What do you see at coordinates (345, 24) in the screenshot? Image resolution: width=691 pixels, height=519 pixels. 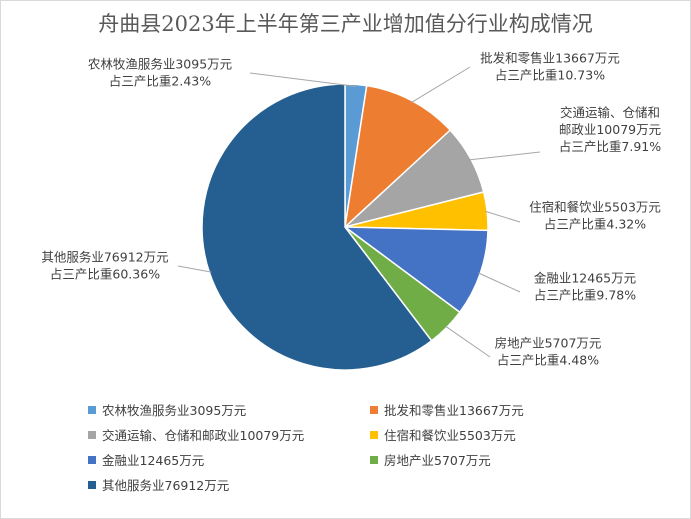 I see `chart-title: 舟曲县2023年上半年第三产业增加值分行业构成情况` at bounding box center [345, 24].